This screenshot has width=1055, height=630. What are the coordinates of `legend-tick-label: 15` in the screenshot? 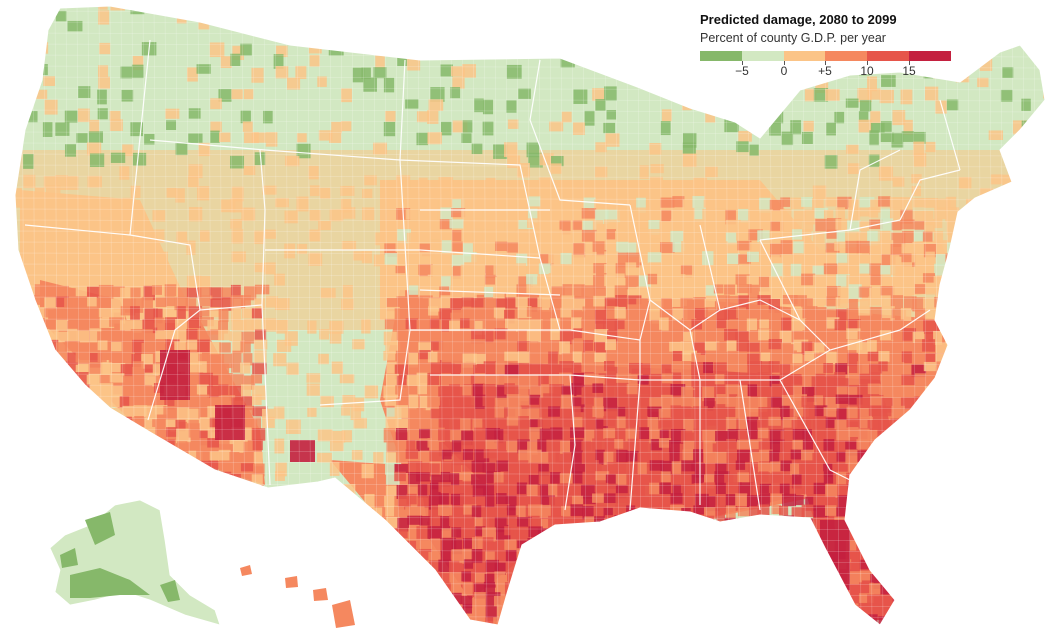 It's located at (909, 71).